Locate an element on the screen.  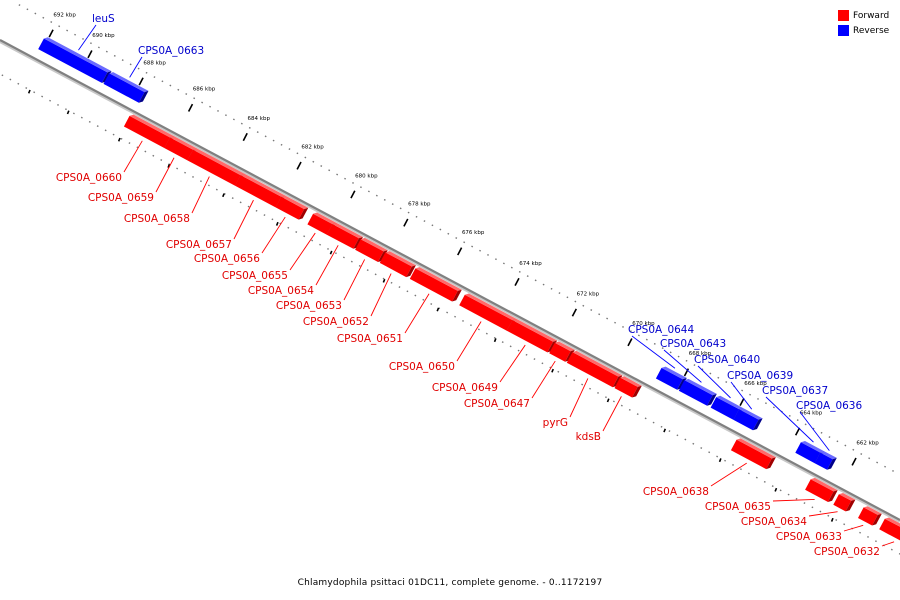
gene-label: CPS0A_0640 is located at coordinates (727, 360).